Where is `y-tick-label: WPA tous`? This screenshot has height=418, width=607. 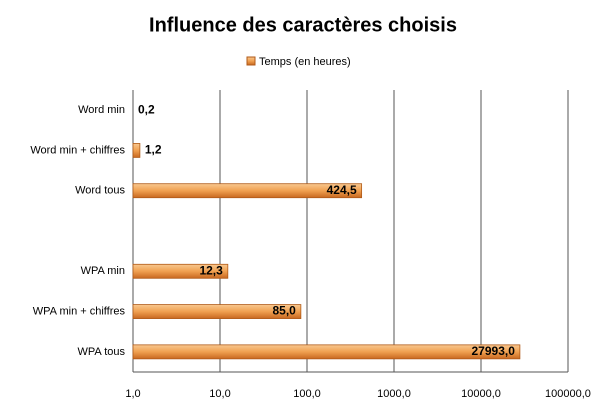 y-tick-label: WPA tous is located at coordinates (102, 352).